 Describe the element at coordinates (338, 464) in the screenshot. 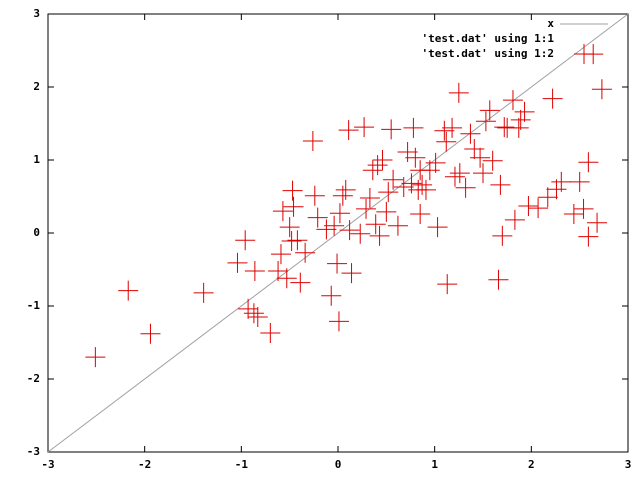

I see `x-tick-label: 0` at that location.